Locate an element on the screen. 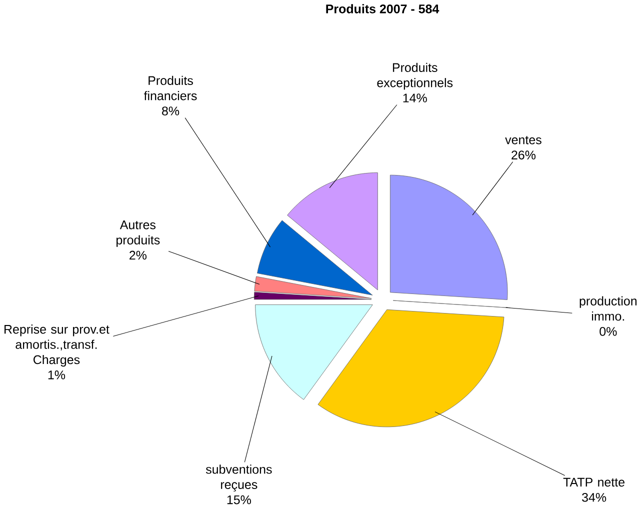 The image size is (644, 506). data-label: 1% is located at coordinates (57, 375).